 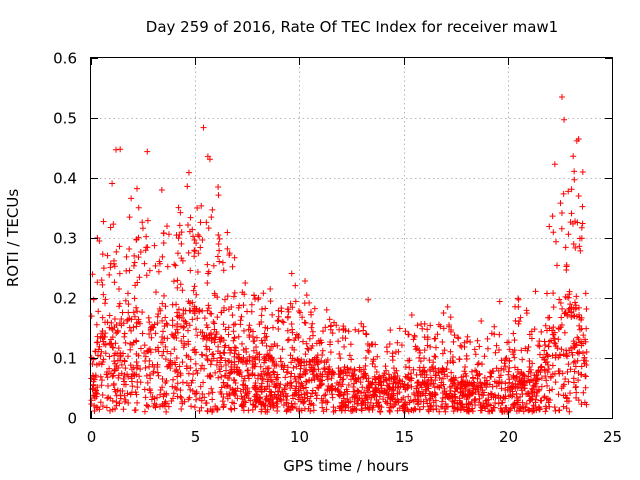 What do you see at coordinates (612, 437) in the screenshot?
I see `x-tick-label: 25` at bounding box center [612, 437].